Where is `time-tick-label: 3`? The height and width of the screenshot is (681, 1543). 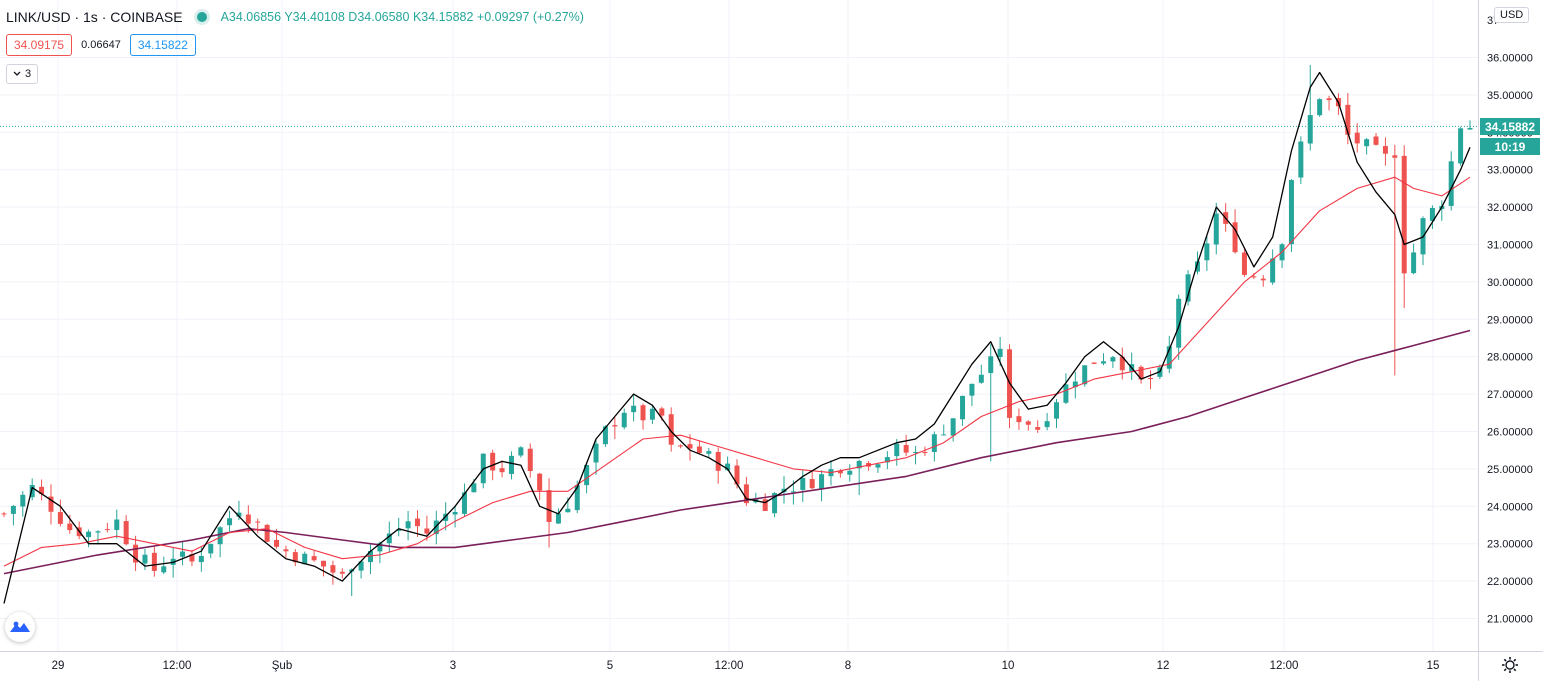 time-tick-label: 3 is located at coordinates (453, 666).